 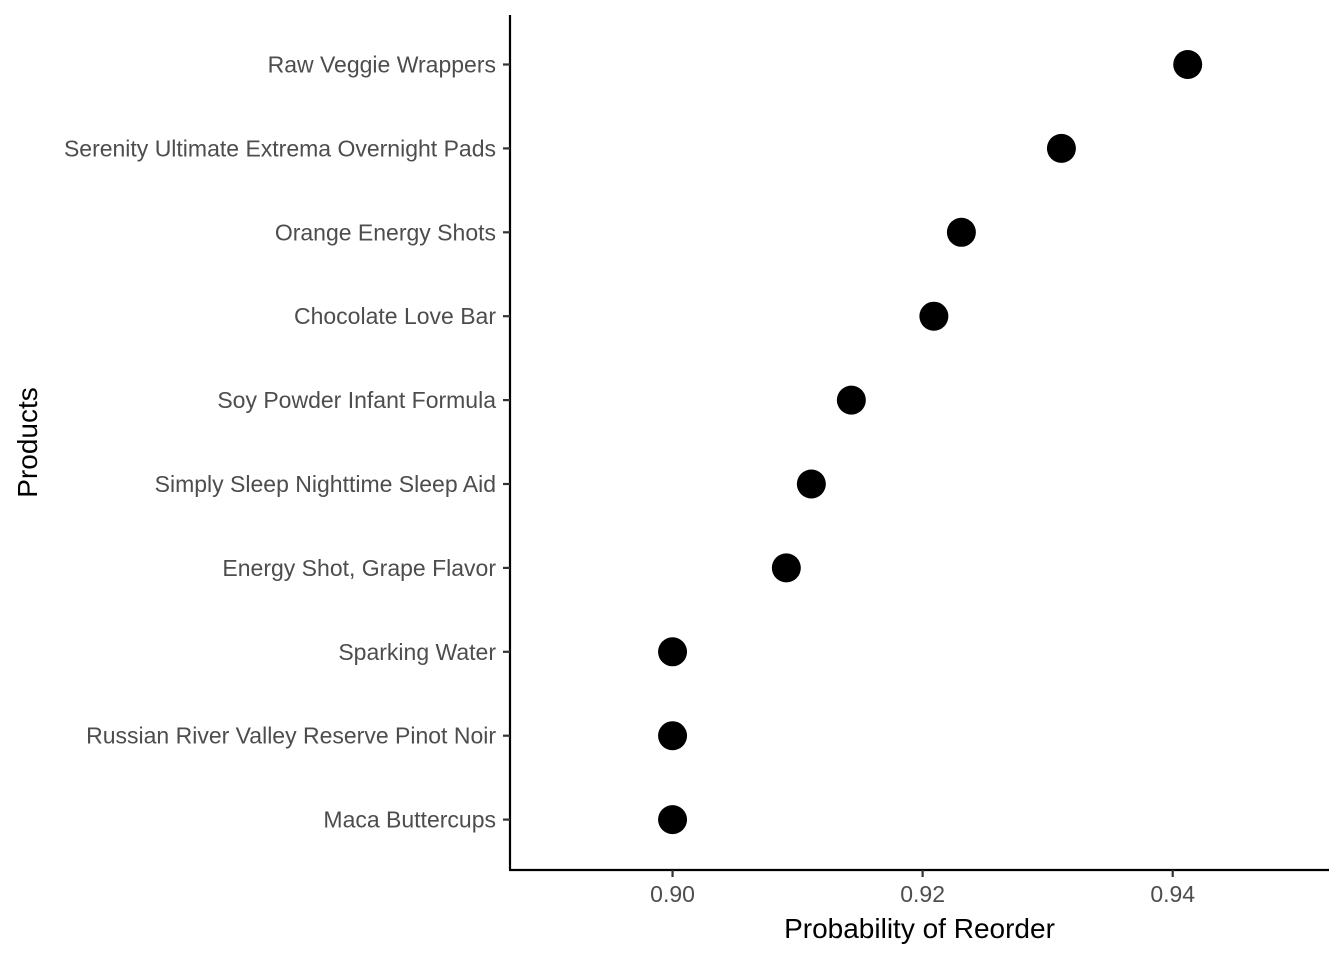 I want to click on y-tick-label: Serenity Ultimate Extrema Overnight Pads, so click(x=280, y=148).